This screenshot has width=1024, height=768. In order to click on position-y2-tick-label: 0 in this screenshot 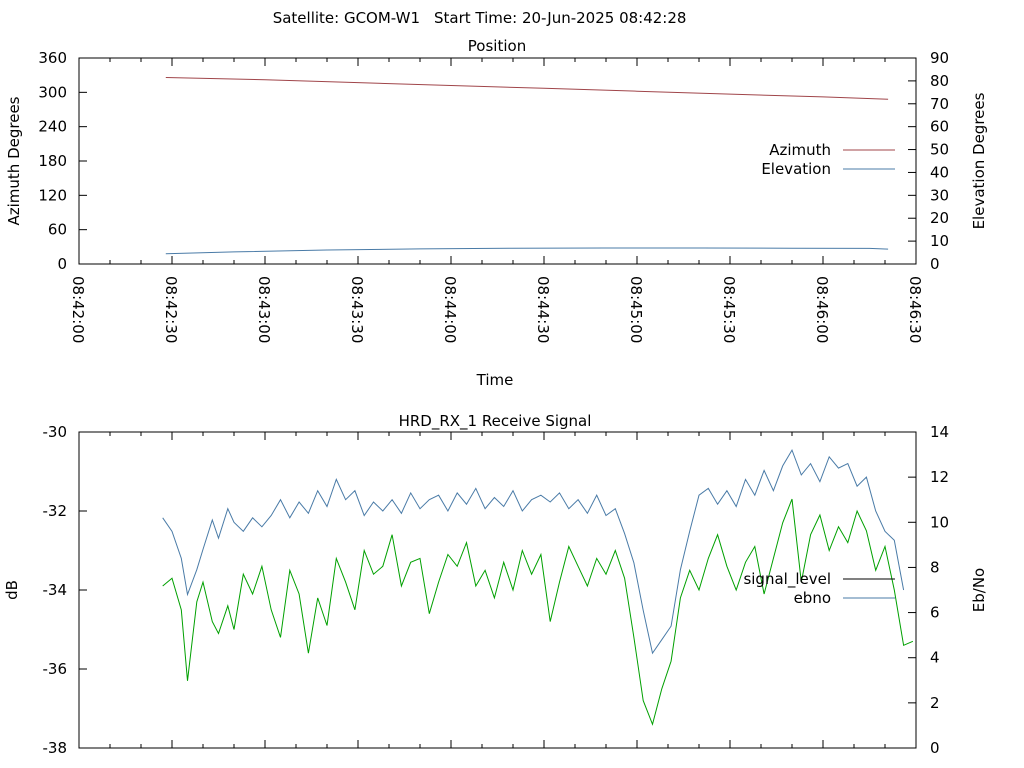, I will do `click(935, 264)`.